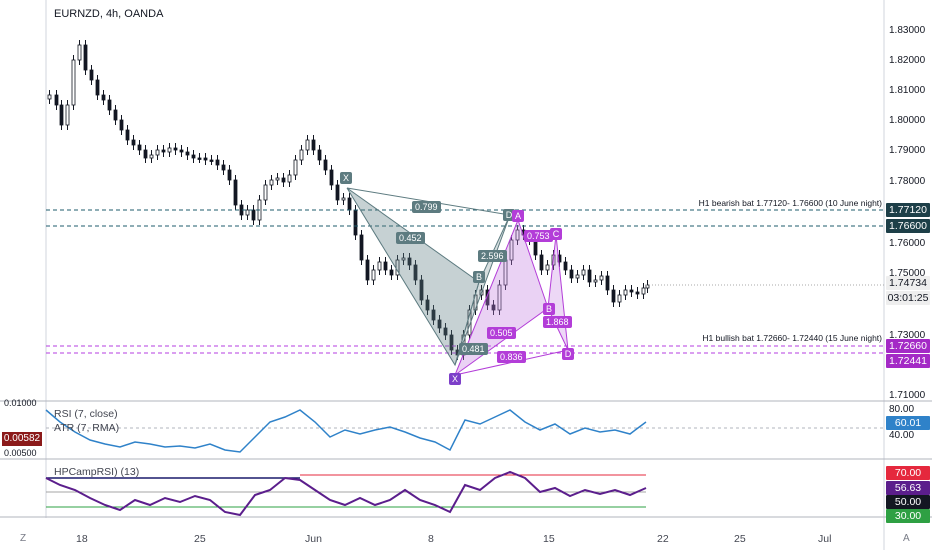 This screenshot has width=932, height=550. I want to click on price-tick: 1.82000, so click(907, 60).